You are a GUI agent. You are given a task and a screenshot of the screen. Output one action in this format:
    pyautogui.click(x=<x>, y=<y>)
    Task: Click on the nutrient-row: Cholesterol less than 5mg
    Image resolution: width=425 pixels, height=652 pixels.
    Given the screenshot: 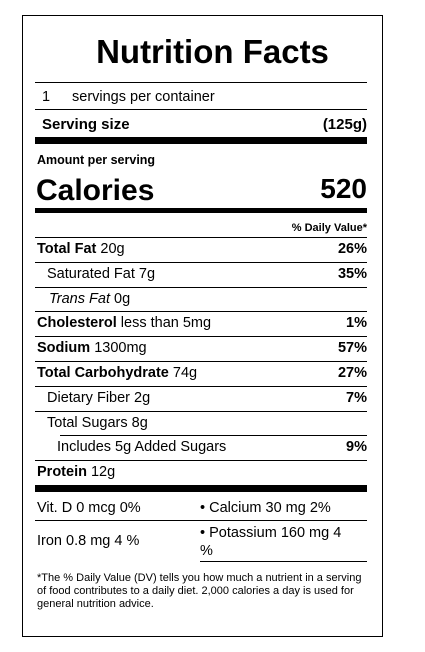 What is the action you would take?
    pyautogui.click(x=124, y=323)
    